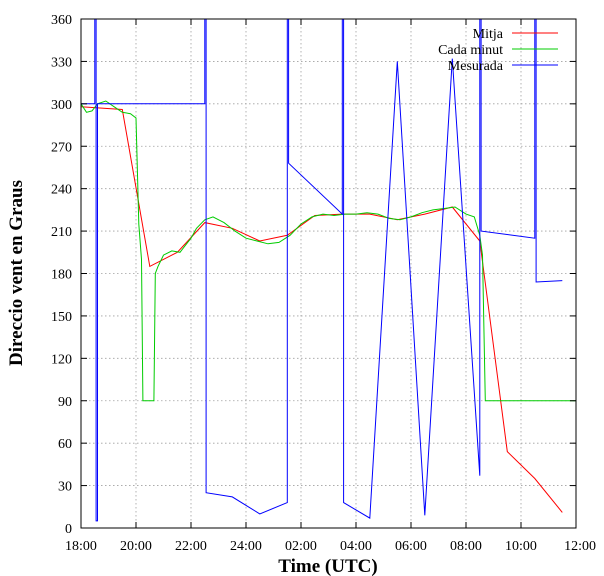 The width and height of the screenshot is (604, 576). I want to click on x-tick-label: 24:00, so click(246, 546).